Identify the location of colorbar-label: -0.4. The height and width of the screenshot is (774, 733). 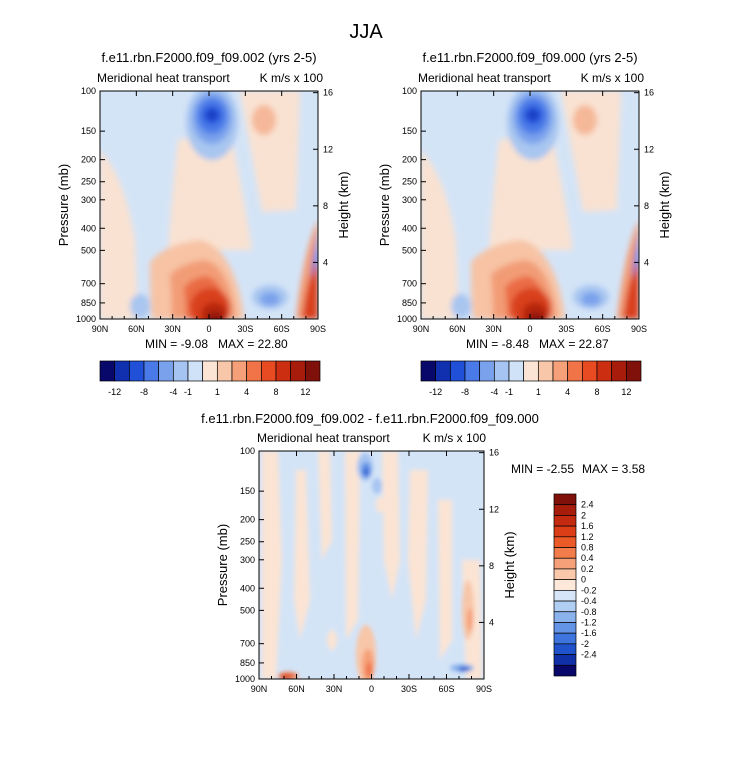
(589, 601).